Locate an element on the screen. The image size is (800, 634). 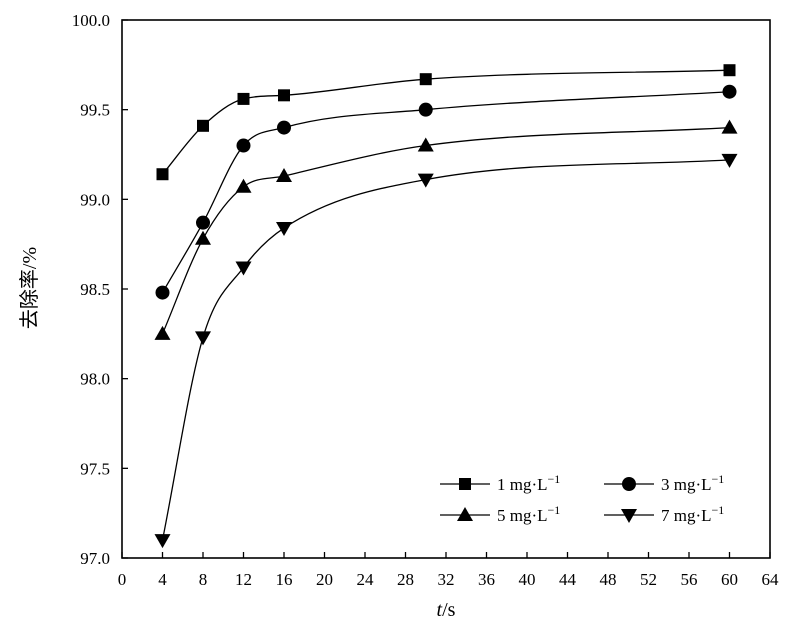
x-tick-label: 20 is located at coordinates (324, 579).